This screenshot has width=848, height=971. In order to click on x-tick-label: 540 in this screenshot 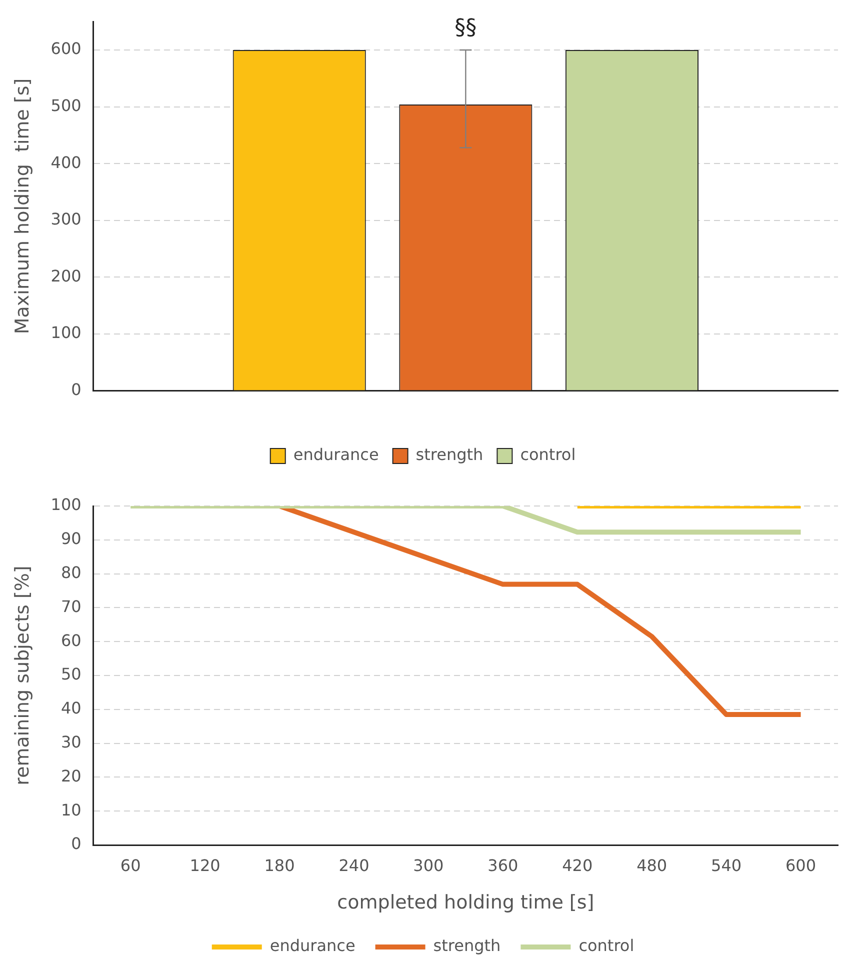, I will do `click(726, 865)`.